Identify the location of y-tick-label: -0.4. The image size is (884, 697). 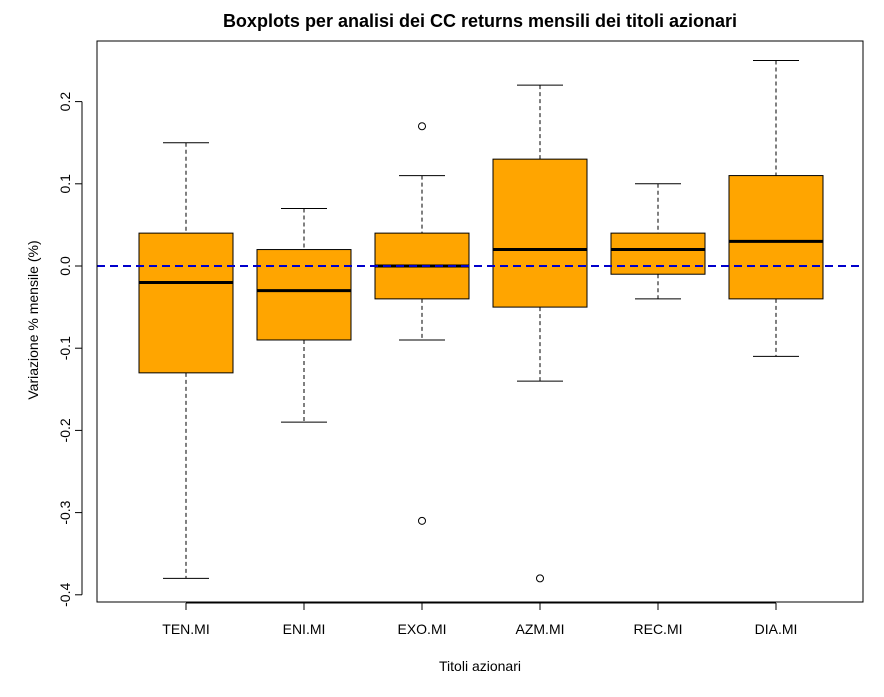
(65, 595).